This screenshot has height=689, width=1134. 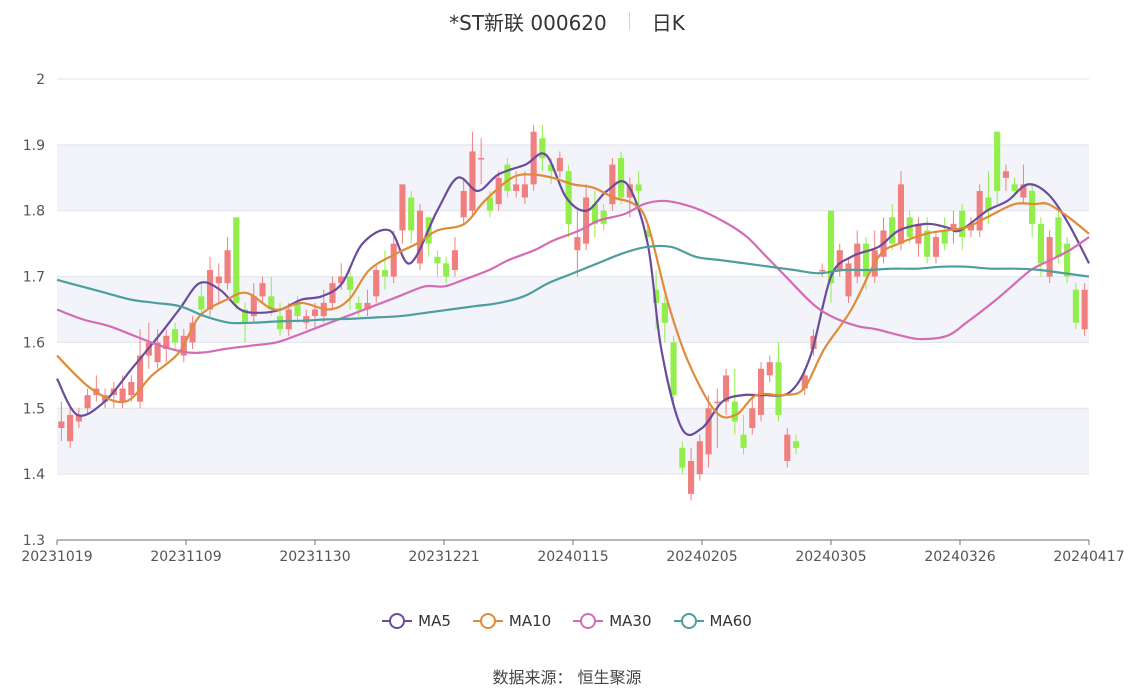 I want to click on y-tick-label: 1.6, so click(x=34, y=343).